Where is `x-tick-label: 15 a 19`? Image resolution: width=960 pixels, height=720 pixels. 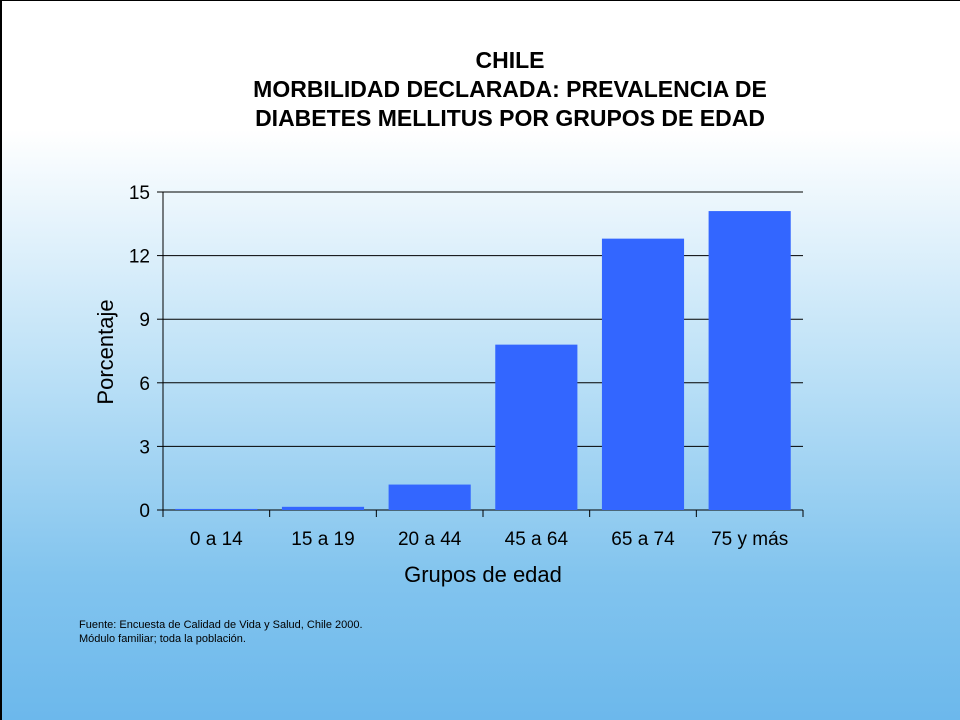
x-tick-label: 15 a 19 is located at coordinates (322, 539).